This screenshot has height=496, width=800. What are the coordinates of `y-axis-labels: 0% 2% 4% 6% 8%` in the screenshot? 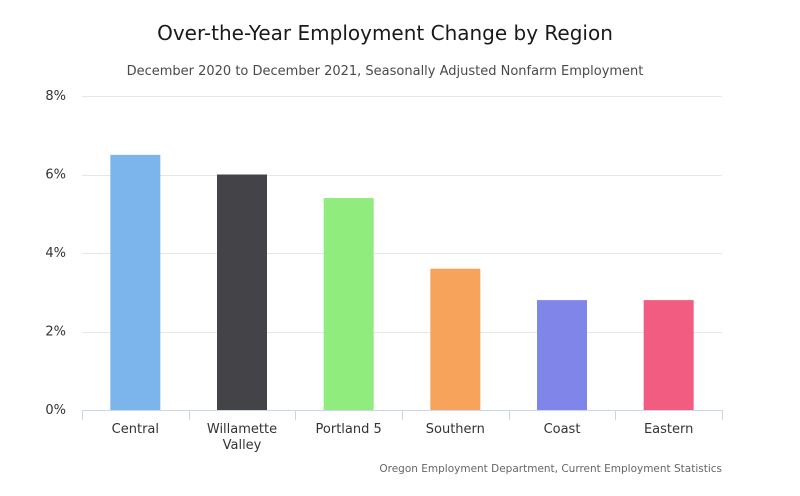 It's located at (55, 253).